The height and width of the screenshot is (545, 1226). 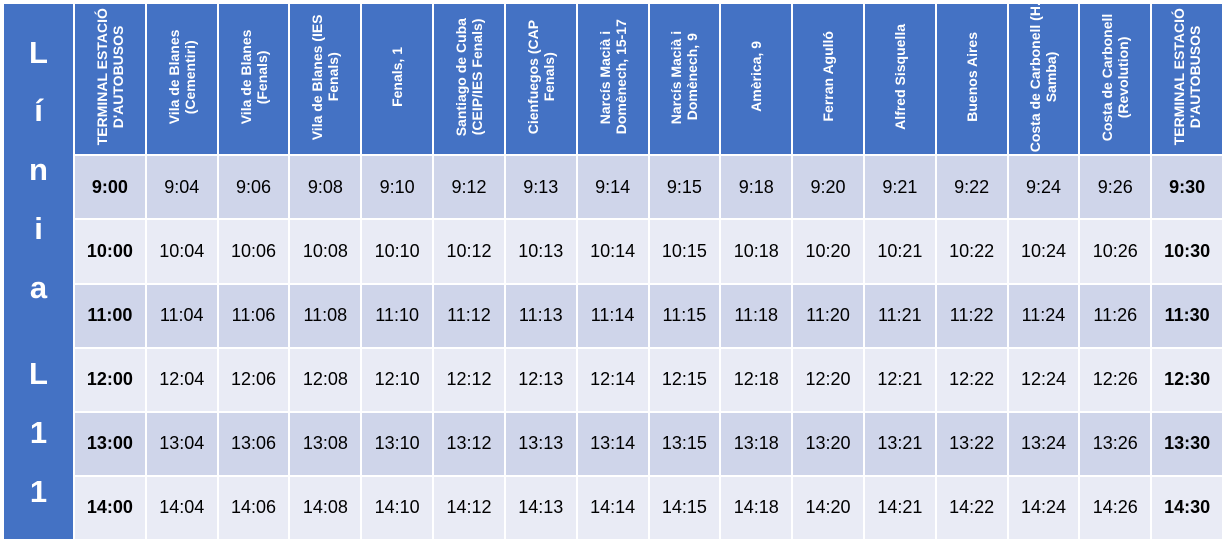 What do you see at coordinates (1043, 251) in the screenshot?
I see `stop-time: 10:24` at bounding box center [1043, 251].